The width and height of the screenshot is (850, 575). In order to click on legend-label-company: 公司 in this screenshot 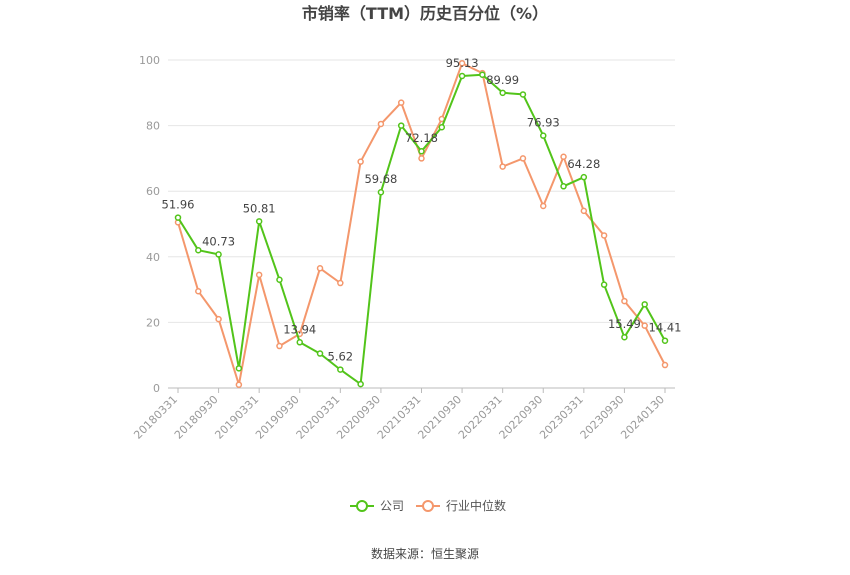, I will do `click(392, 506)`.